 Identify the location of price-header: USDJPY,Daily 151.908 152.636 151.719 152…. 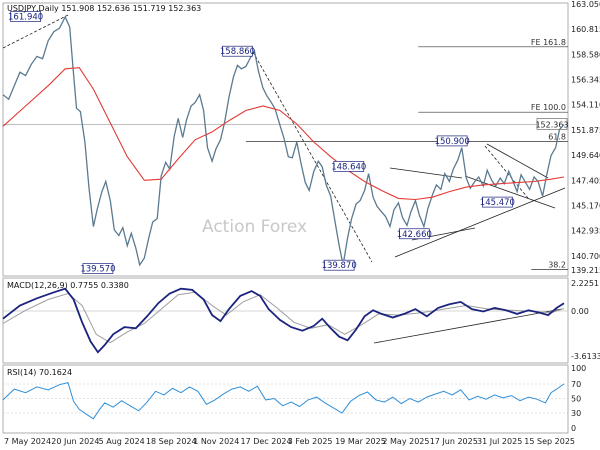
(104, 8).